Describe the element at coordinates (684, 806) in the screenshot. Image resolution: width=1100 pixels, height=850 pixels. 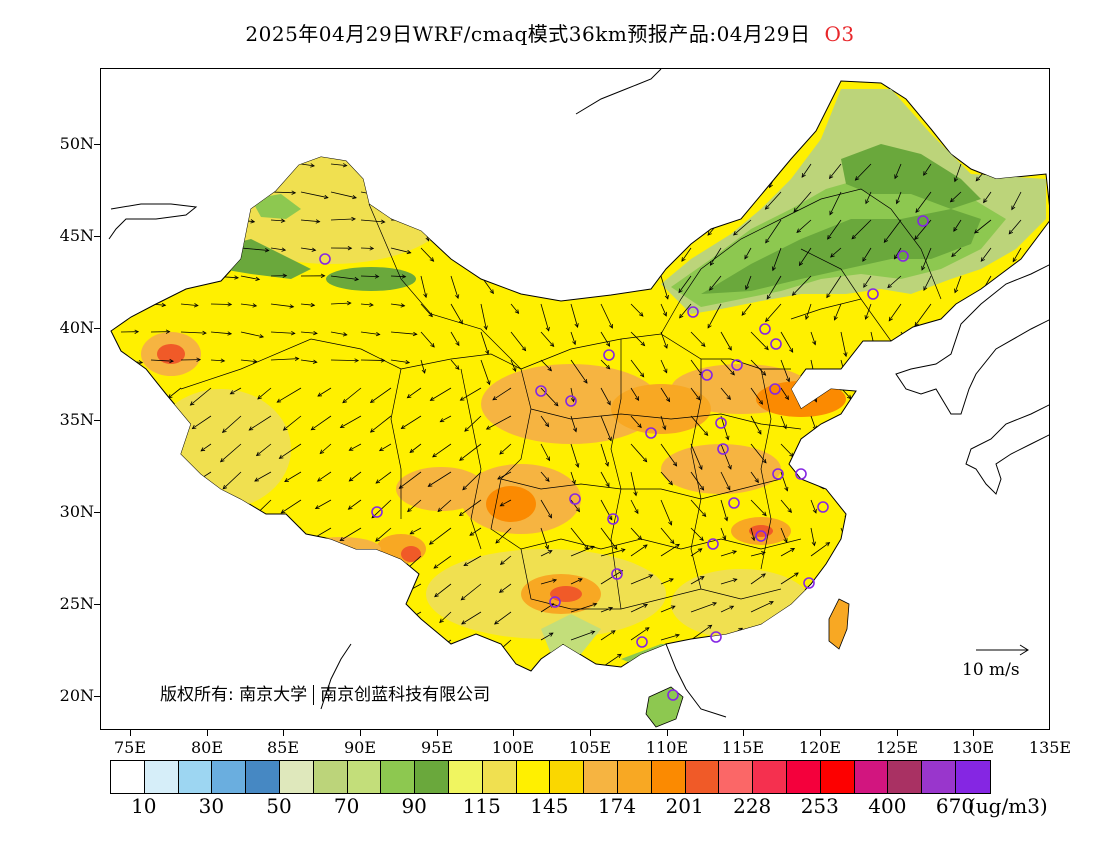
I see `colorbar-label: 201` at that location.